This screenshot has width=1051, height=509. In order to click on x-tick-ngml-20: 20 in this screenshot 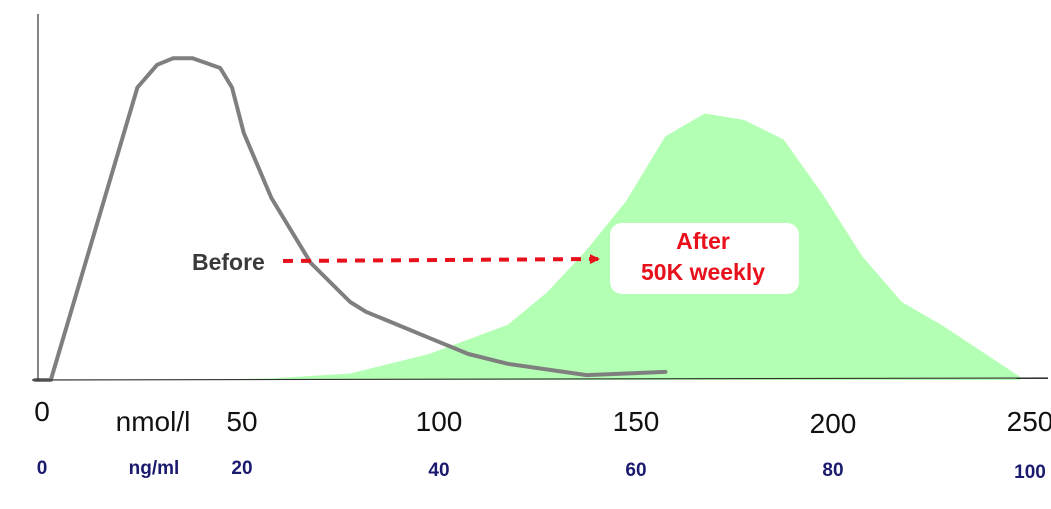, I will do `click(241, 468)`.